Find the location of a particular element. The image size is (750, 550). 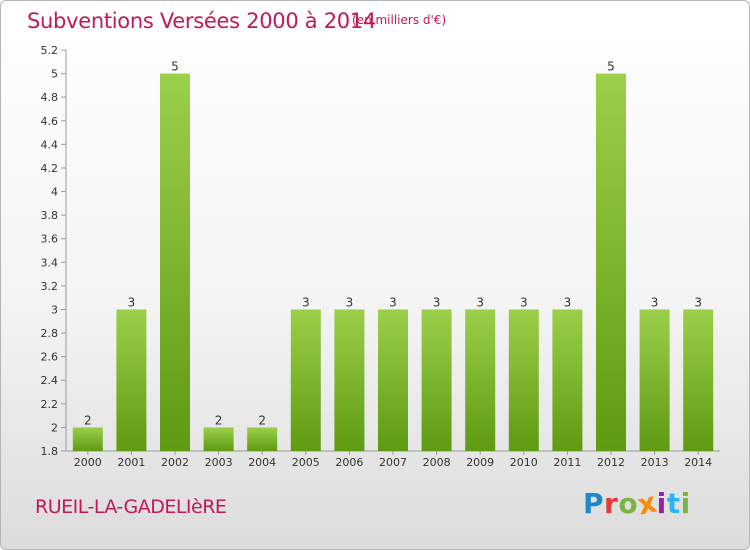

x-tick-label: 2014 is located at coordinates (698, 462).